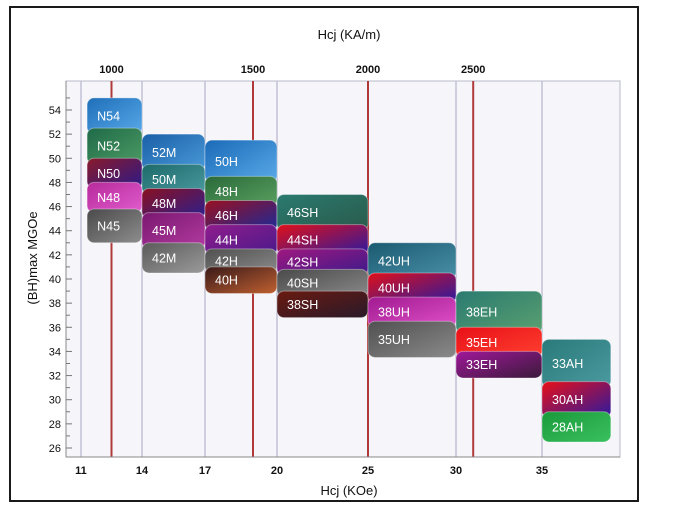  Describe the element at coordinates (322, 213) in the screenshot. I see `grade-block: 46SH` at that location.